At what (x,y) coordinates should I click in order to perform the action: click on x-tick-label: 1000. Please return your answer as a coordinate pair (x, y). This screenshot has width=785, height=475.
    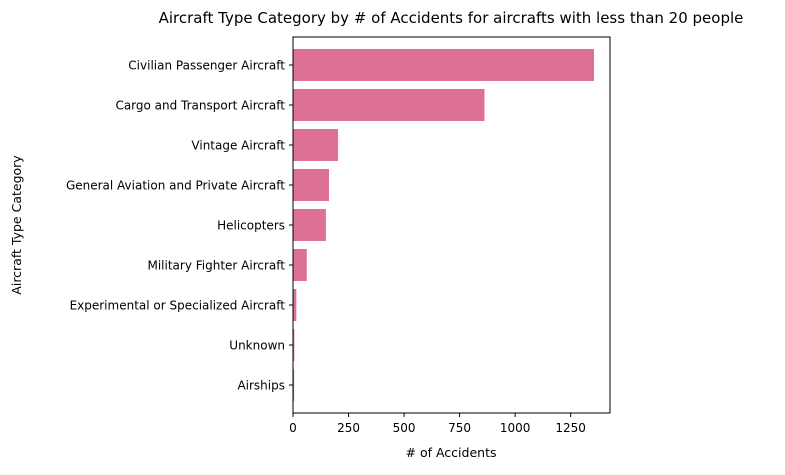
    Looking at the image, I should click on (515, 428).